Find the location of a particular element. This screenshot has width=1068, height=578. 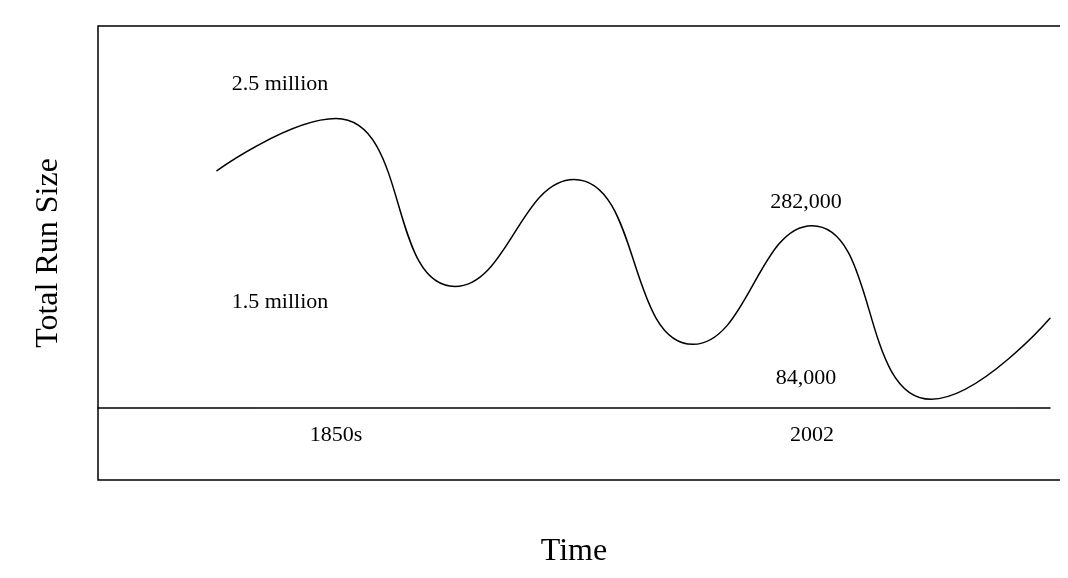

x-tick-label: 2002 is located at coordinates (812, 433).